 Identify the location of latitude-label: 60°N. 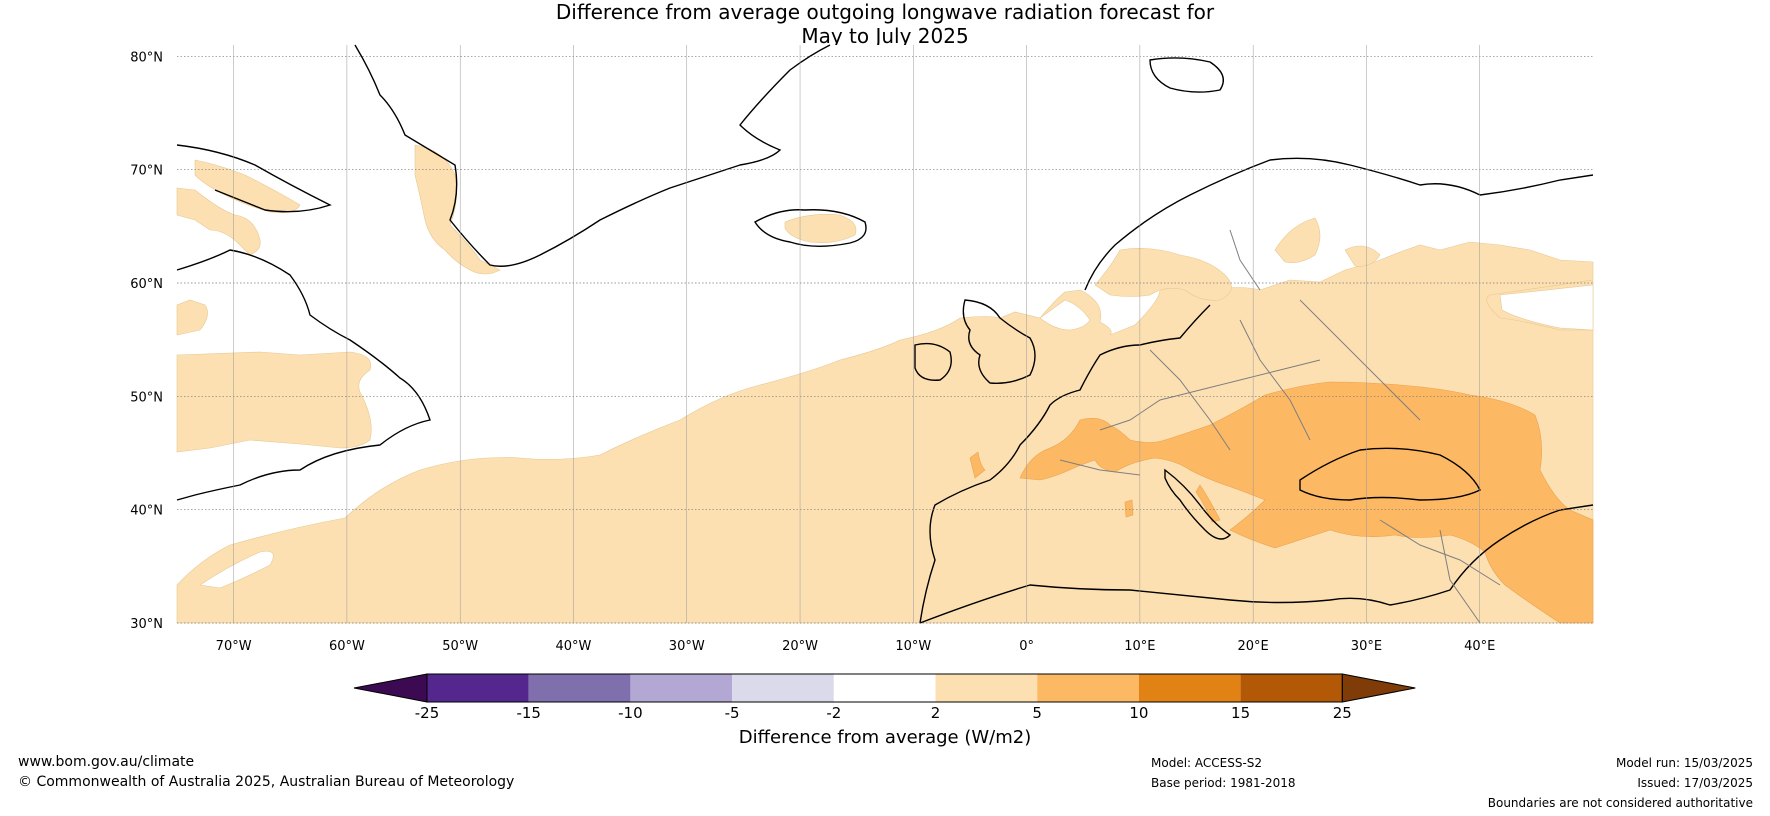
(146, 284).